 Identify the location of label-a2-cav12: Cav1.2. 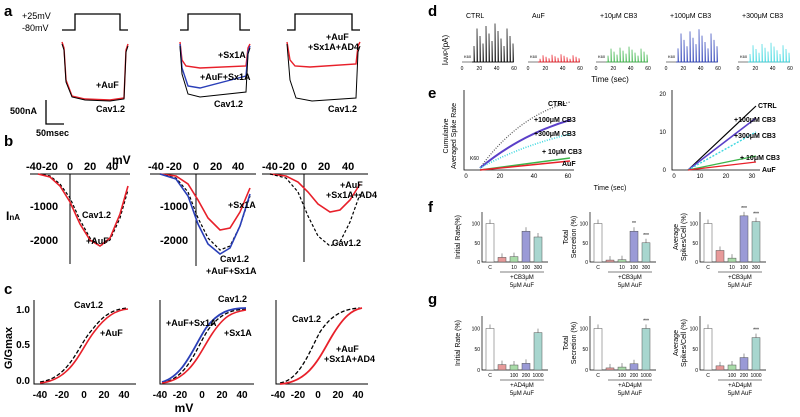
(228, 104).